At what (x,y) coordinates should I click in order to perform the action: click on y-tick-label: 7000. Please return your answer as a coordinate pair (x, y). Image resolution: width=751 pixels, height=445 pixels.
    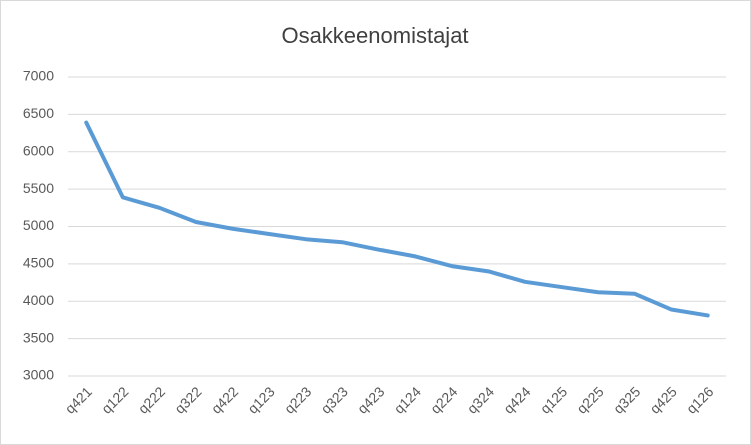
    Looking at the image, I should click on (38, 76).